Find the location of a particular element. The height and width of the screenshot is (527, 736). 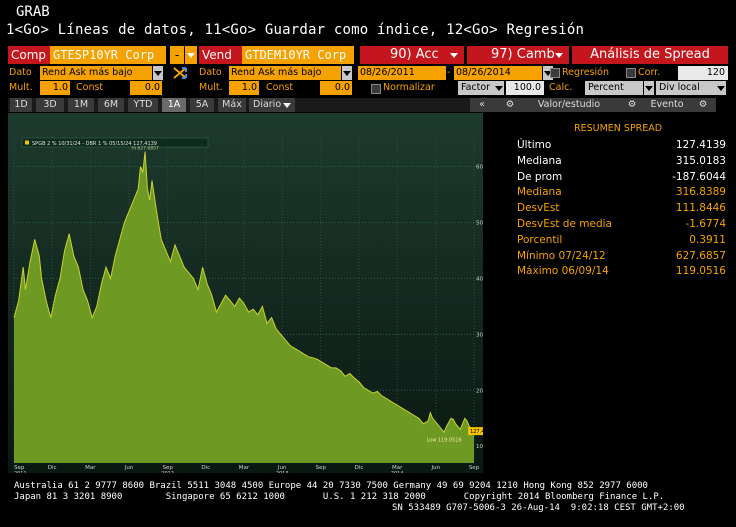

x-tick-label: Jun is located at coordinates (129, 468).